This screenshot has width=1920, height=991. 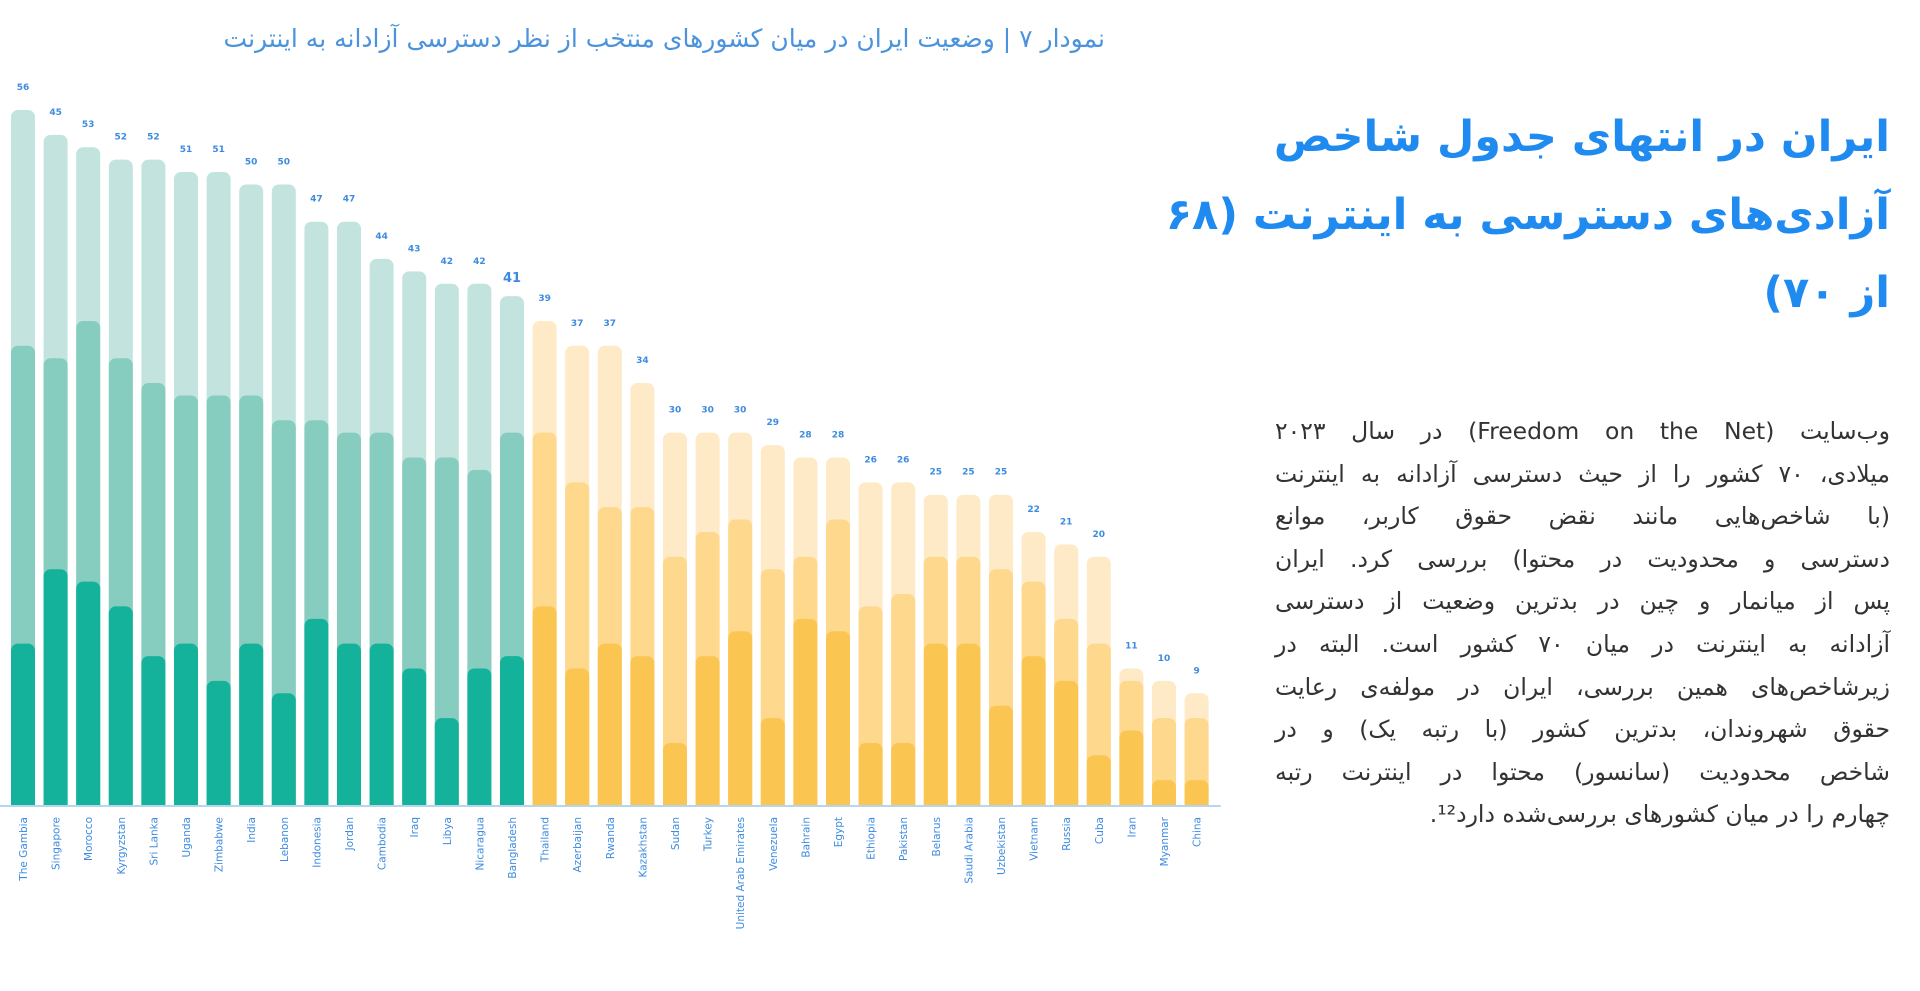 What do you see at coordinates (415, 827) in the screenshot?
I see `x-tick-label: Iraq` at bounding box center [415, 827].